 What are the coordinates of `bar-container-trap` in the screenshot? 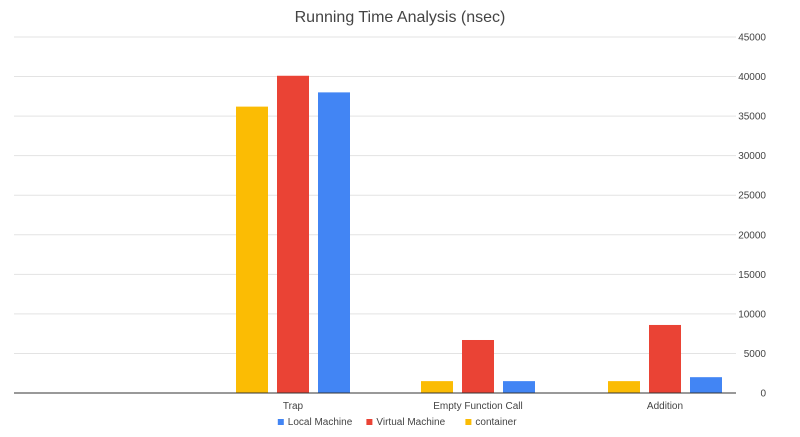 It's located at (252, 250).